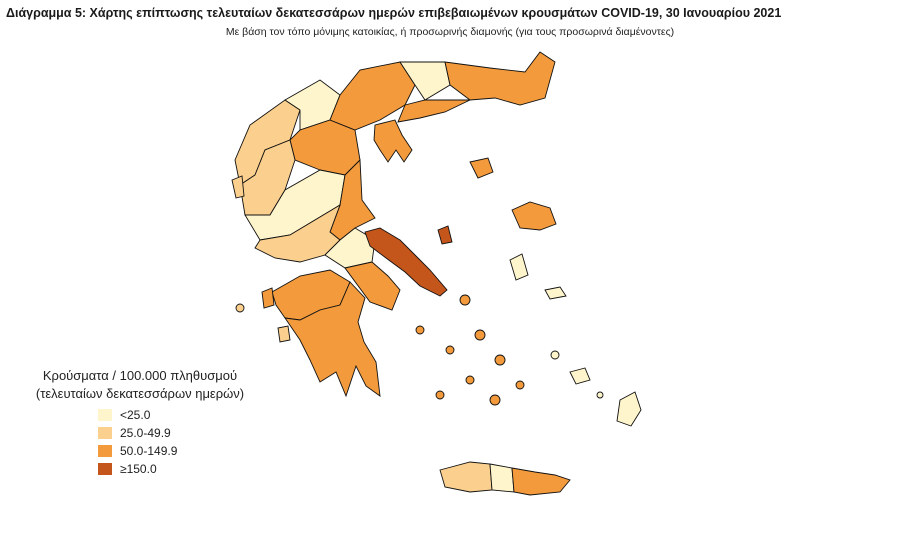 The width and height of the screenshot is (900, 540). I want to click on legend-label: <25.0, so click(135, 415).